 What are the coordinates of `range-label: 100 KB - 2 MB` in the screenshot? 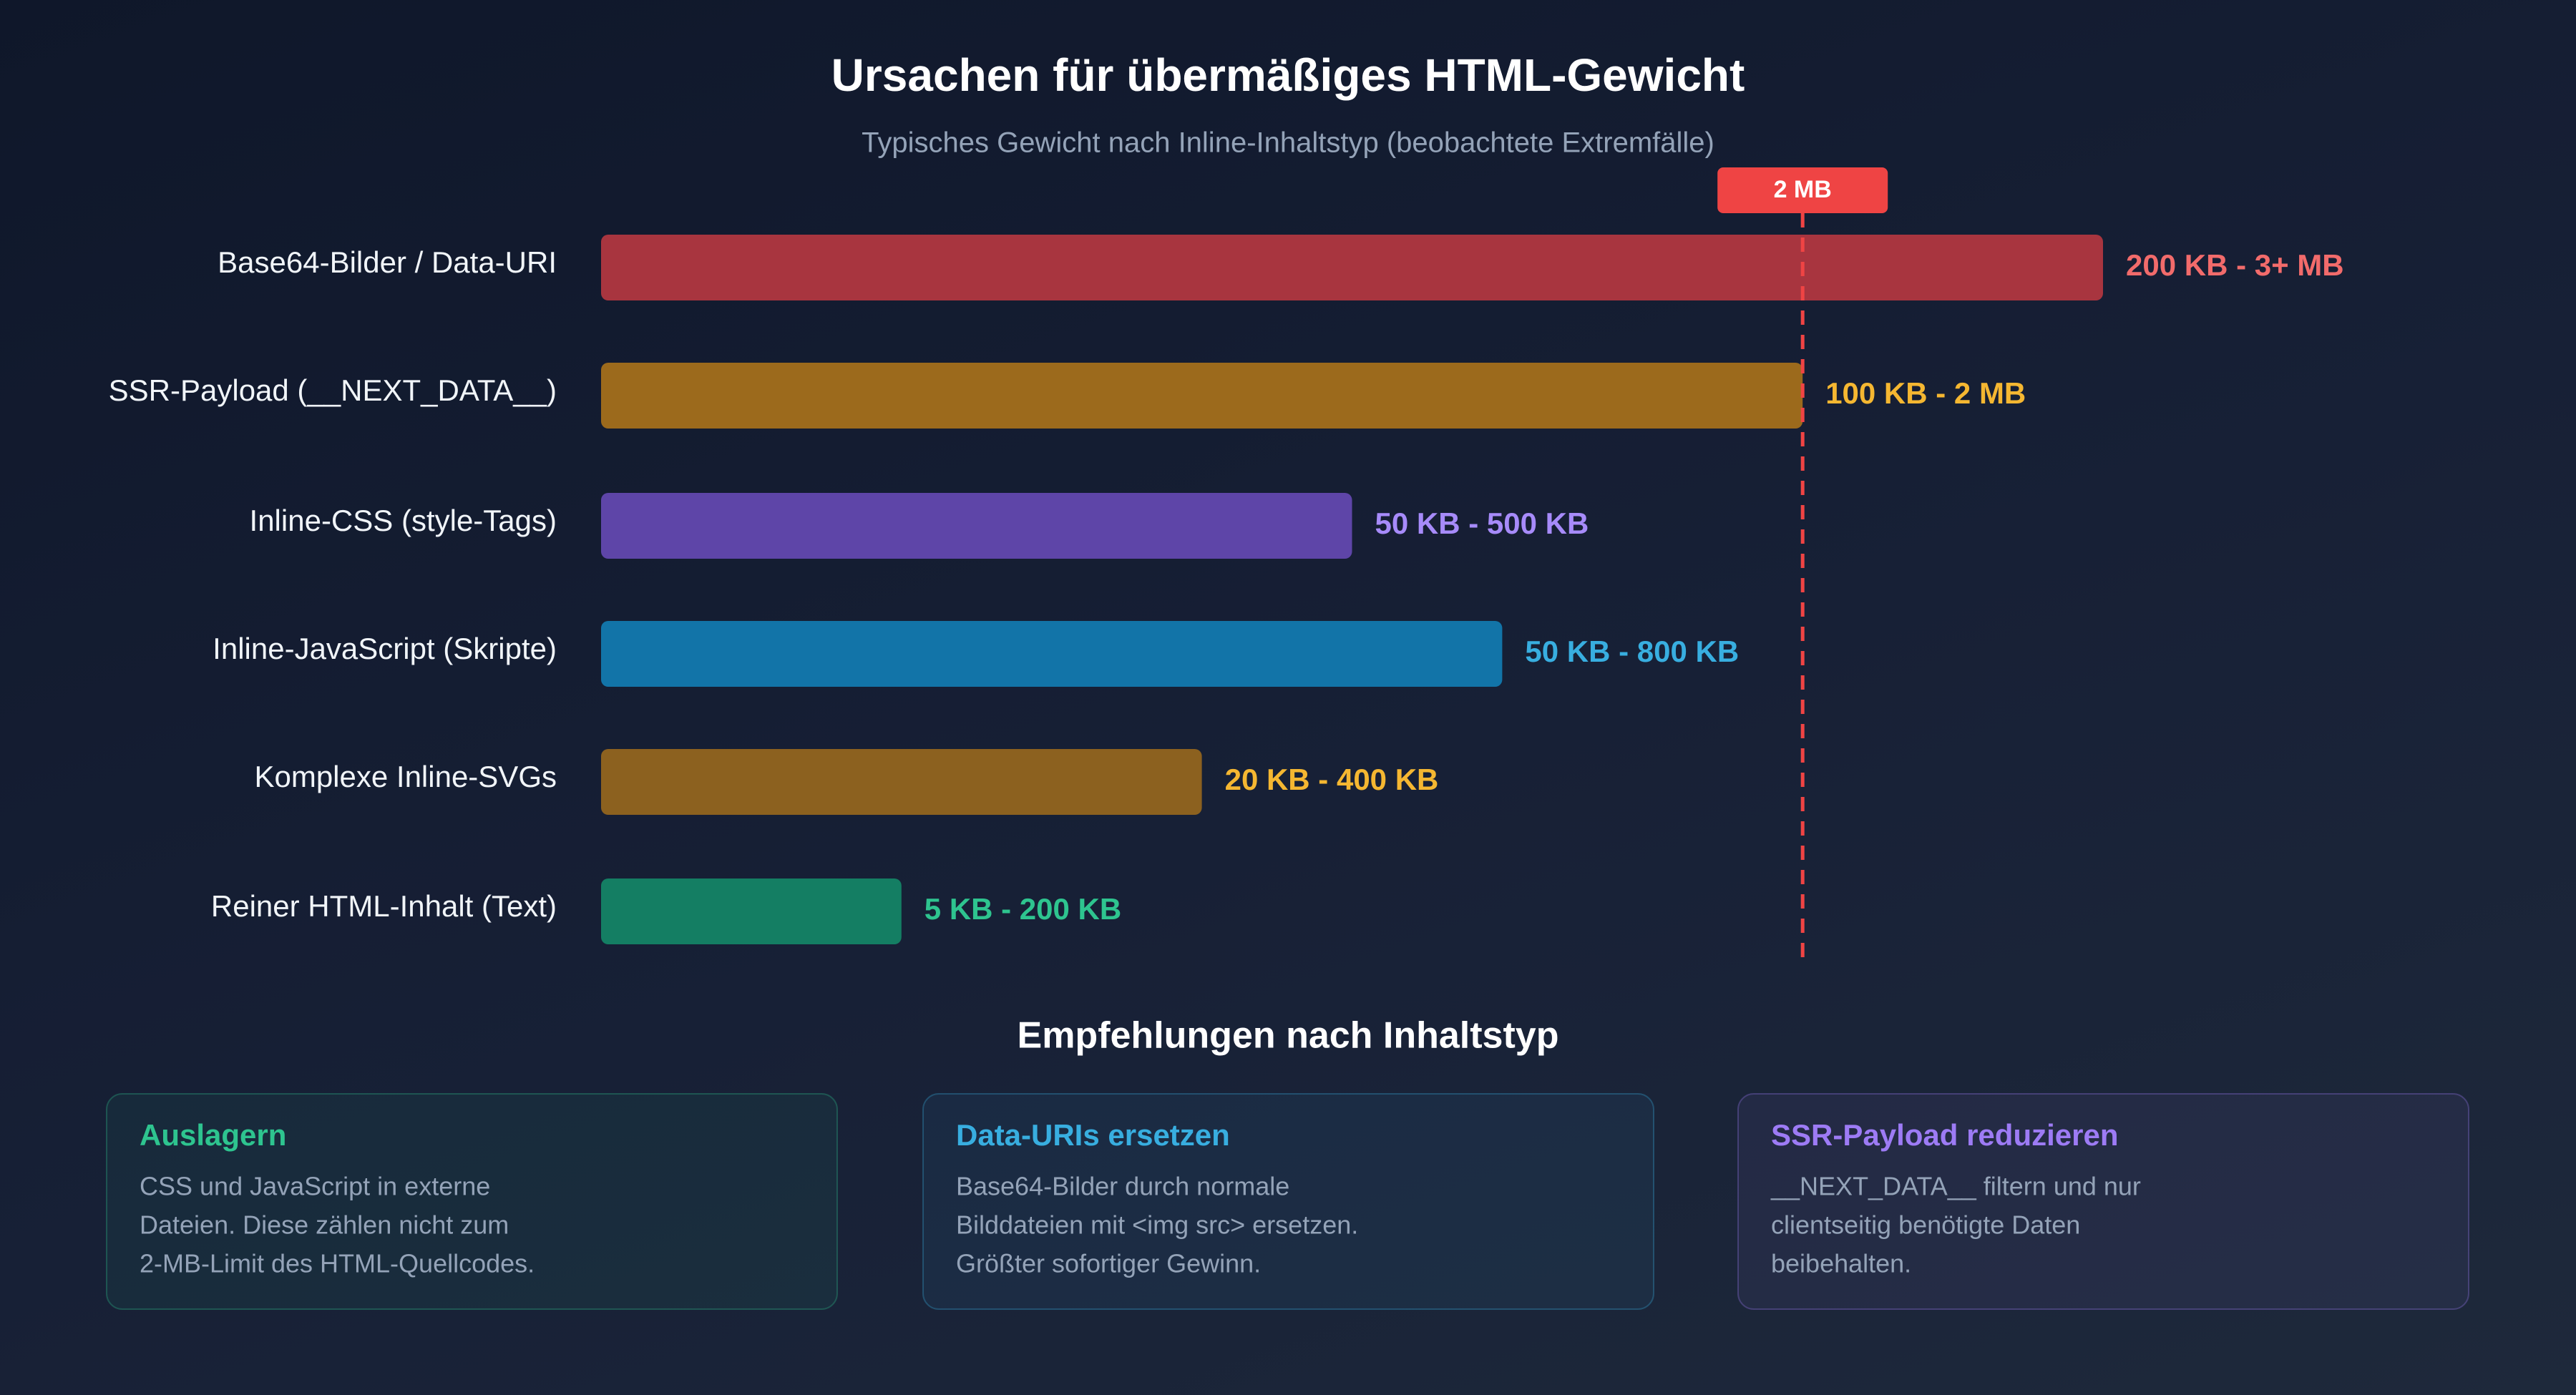 It's located at (1925, 393).